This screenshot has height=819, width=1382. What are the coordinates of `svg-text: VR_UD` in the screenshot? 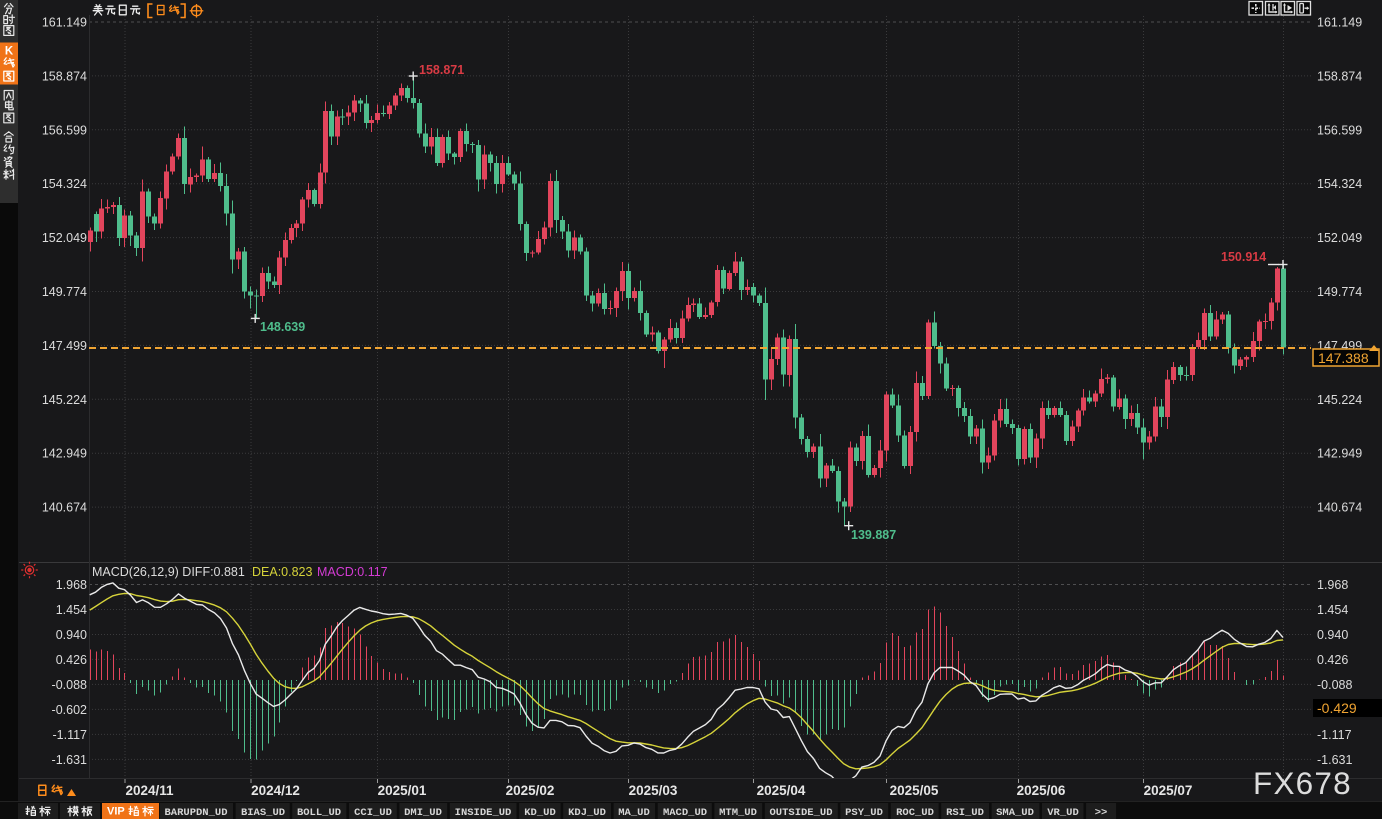 It's located at (1063, 813).